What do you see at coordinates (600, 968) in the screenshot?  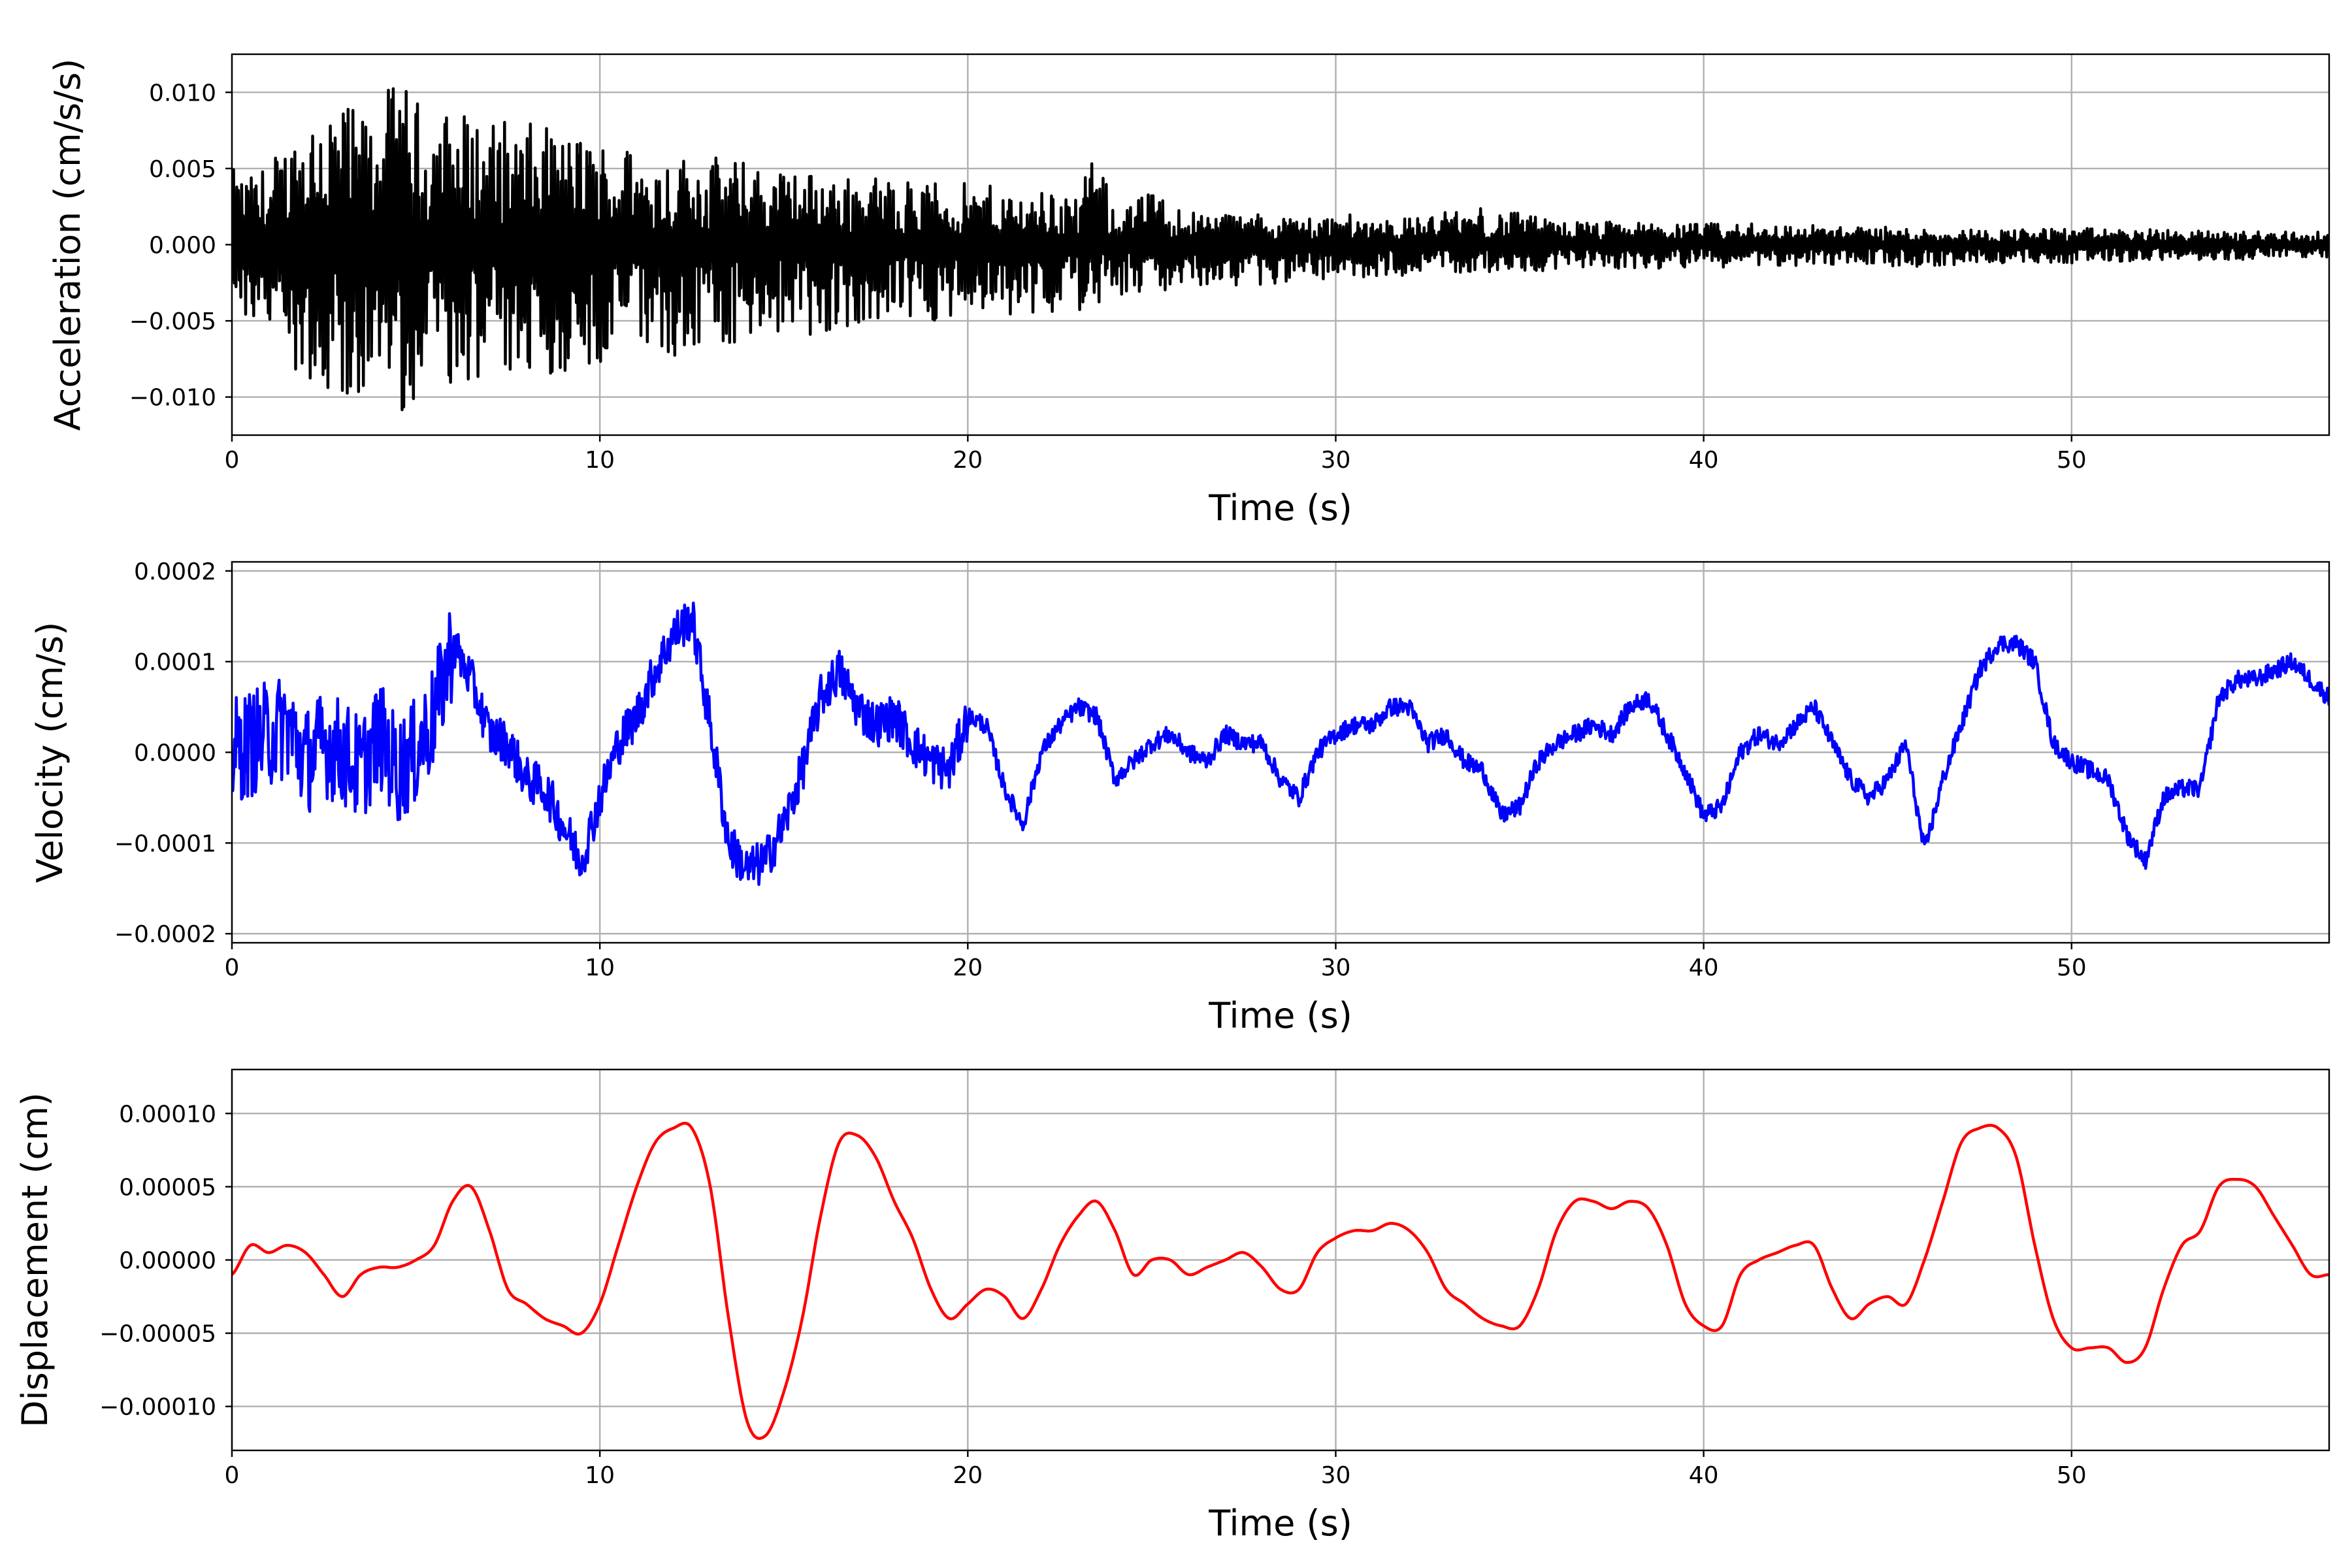 I see `velocity-x-tick-label: 10` at bounding box center [600, 968].